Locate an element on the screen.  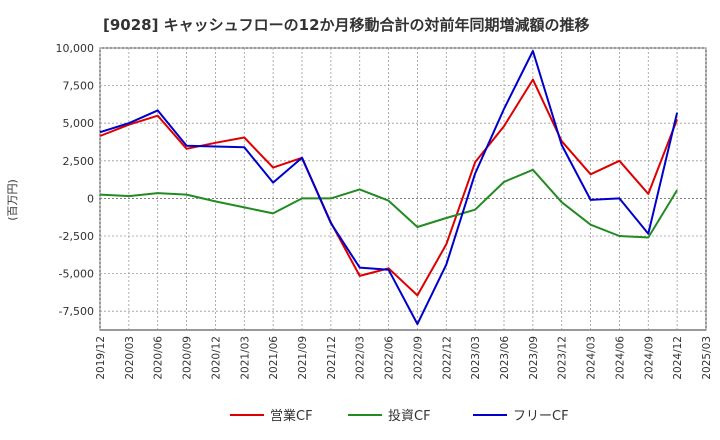
x-tick-label: 2024/03 is located at coordinates (592, 358).